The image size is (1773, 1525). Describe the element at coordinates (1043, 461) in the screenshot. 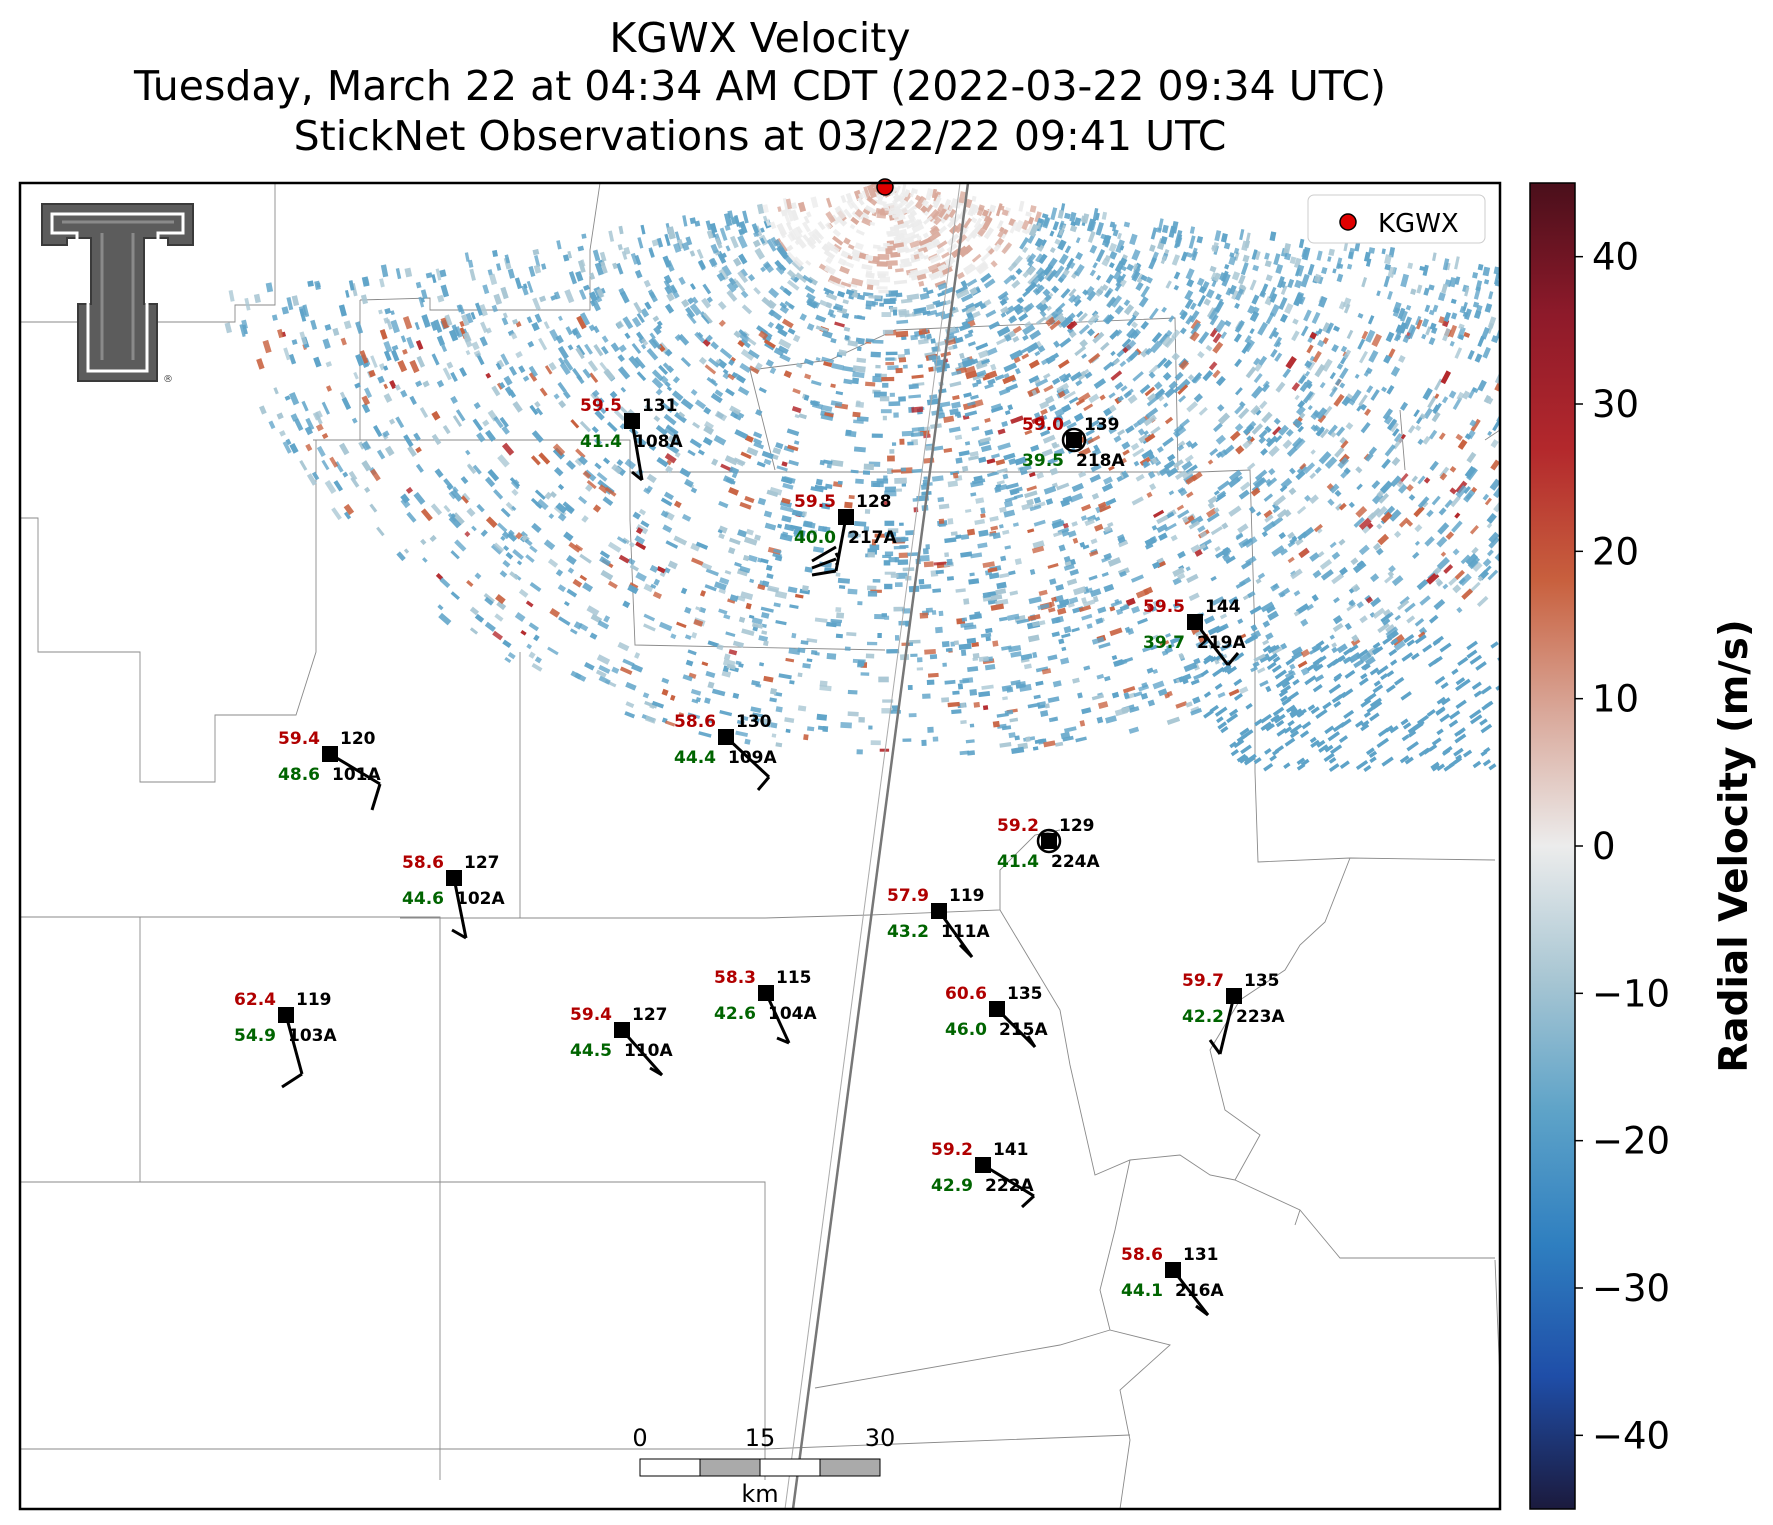

I see `station-dewpoint: 39.5` at that location.